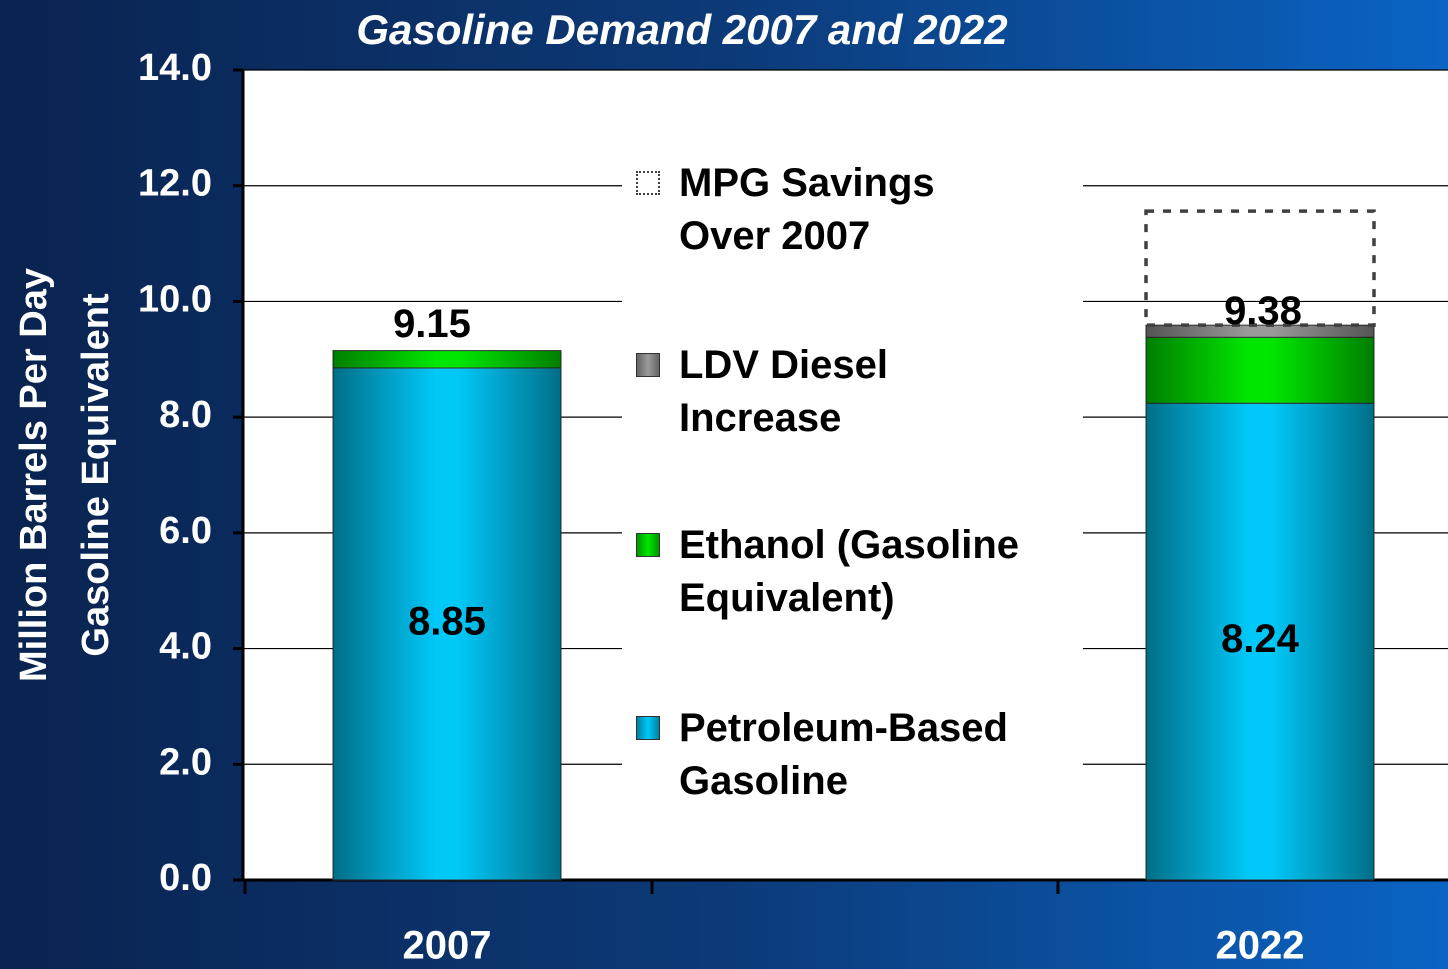 This screenshot has width=1448, height=969. I want to click on y-tick-label: 4.0, so click(185, 647).